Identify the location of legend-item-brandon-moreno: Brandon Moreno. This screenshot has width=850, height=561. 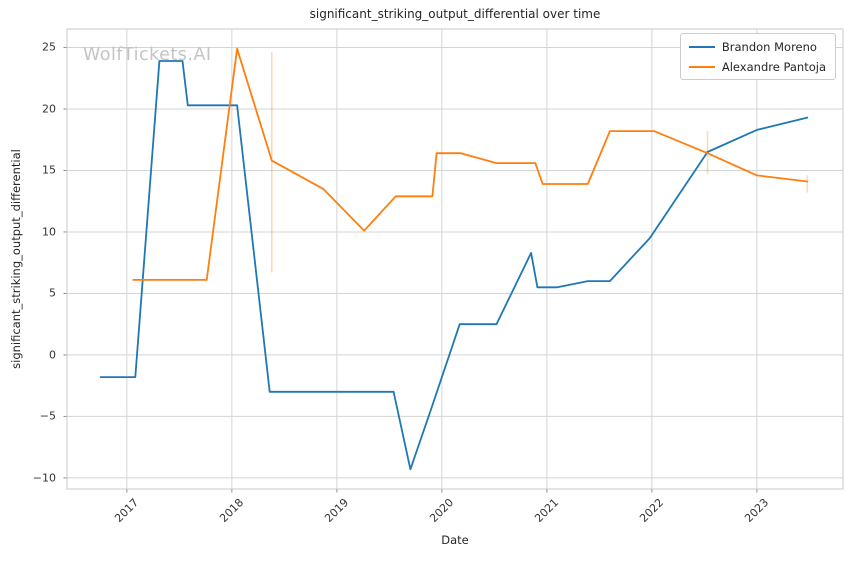
(757, 46).